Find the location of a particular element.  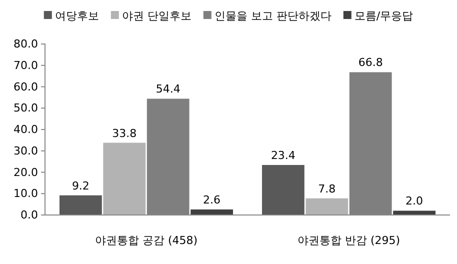

x-tick-label: 야권통합 공감 (458) is located at coordinates (146, 240).